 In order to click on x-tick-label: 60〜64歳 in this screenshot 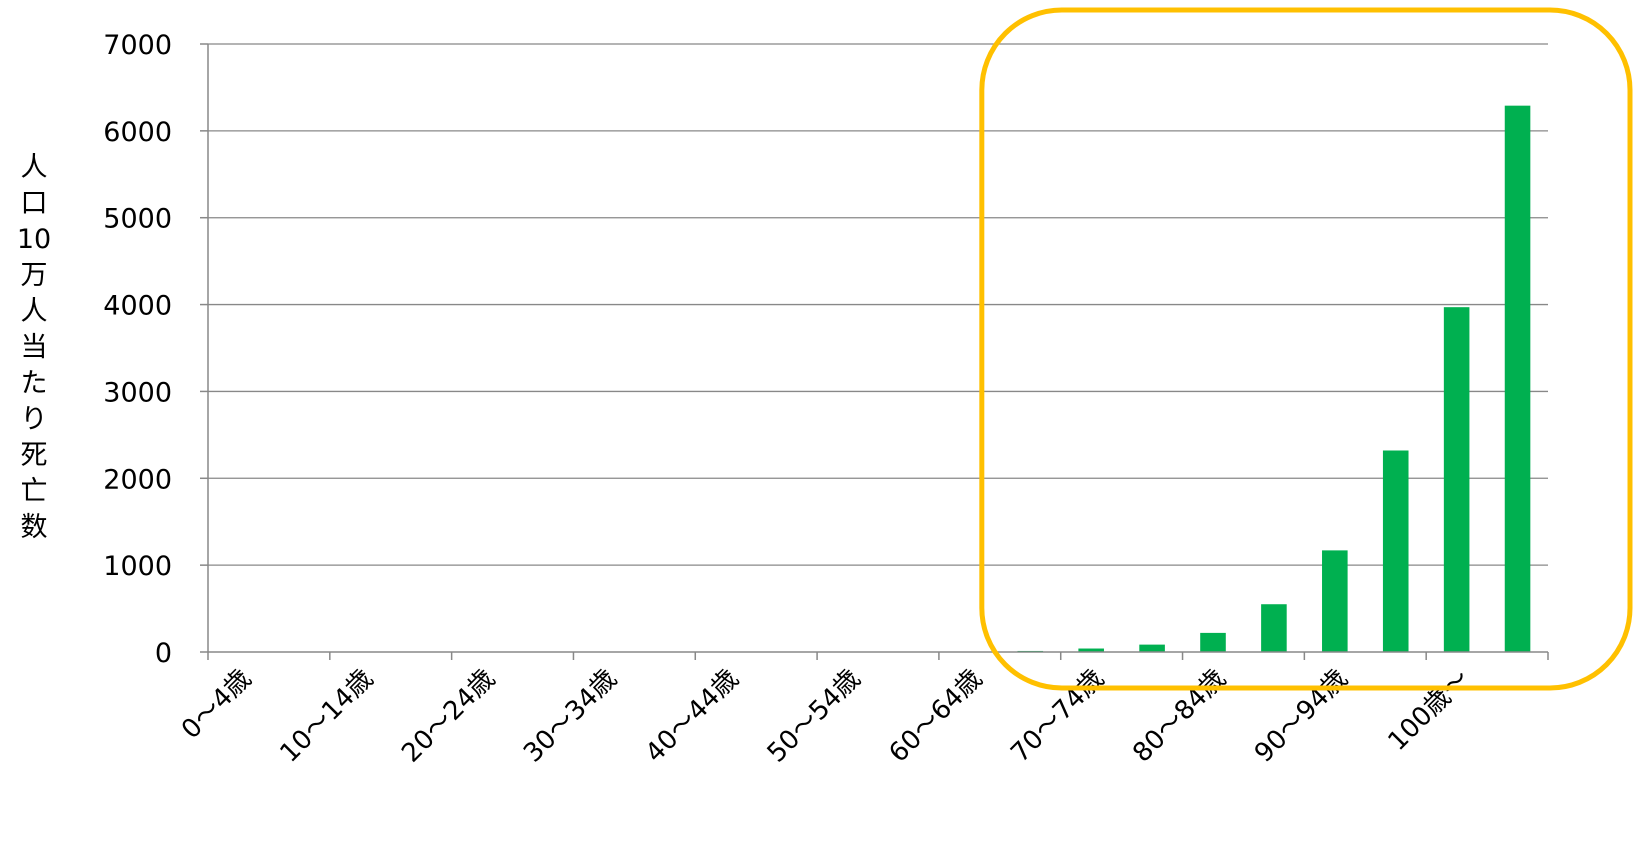, I will do `click(936, 716)`.